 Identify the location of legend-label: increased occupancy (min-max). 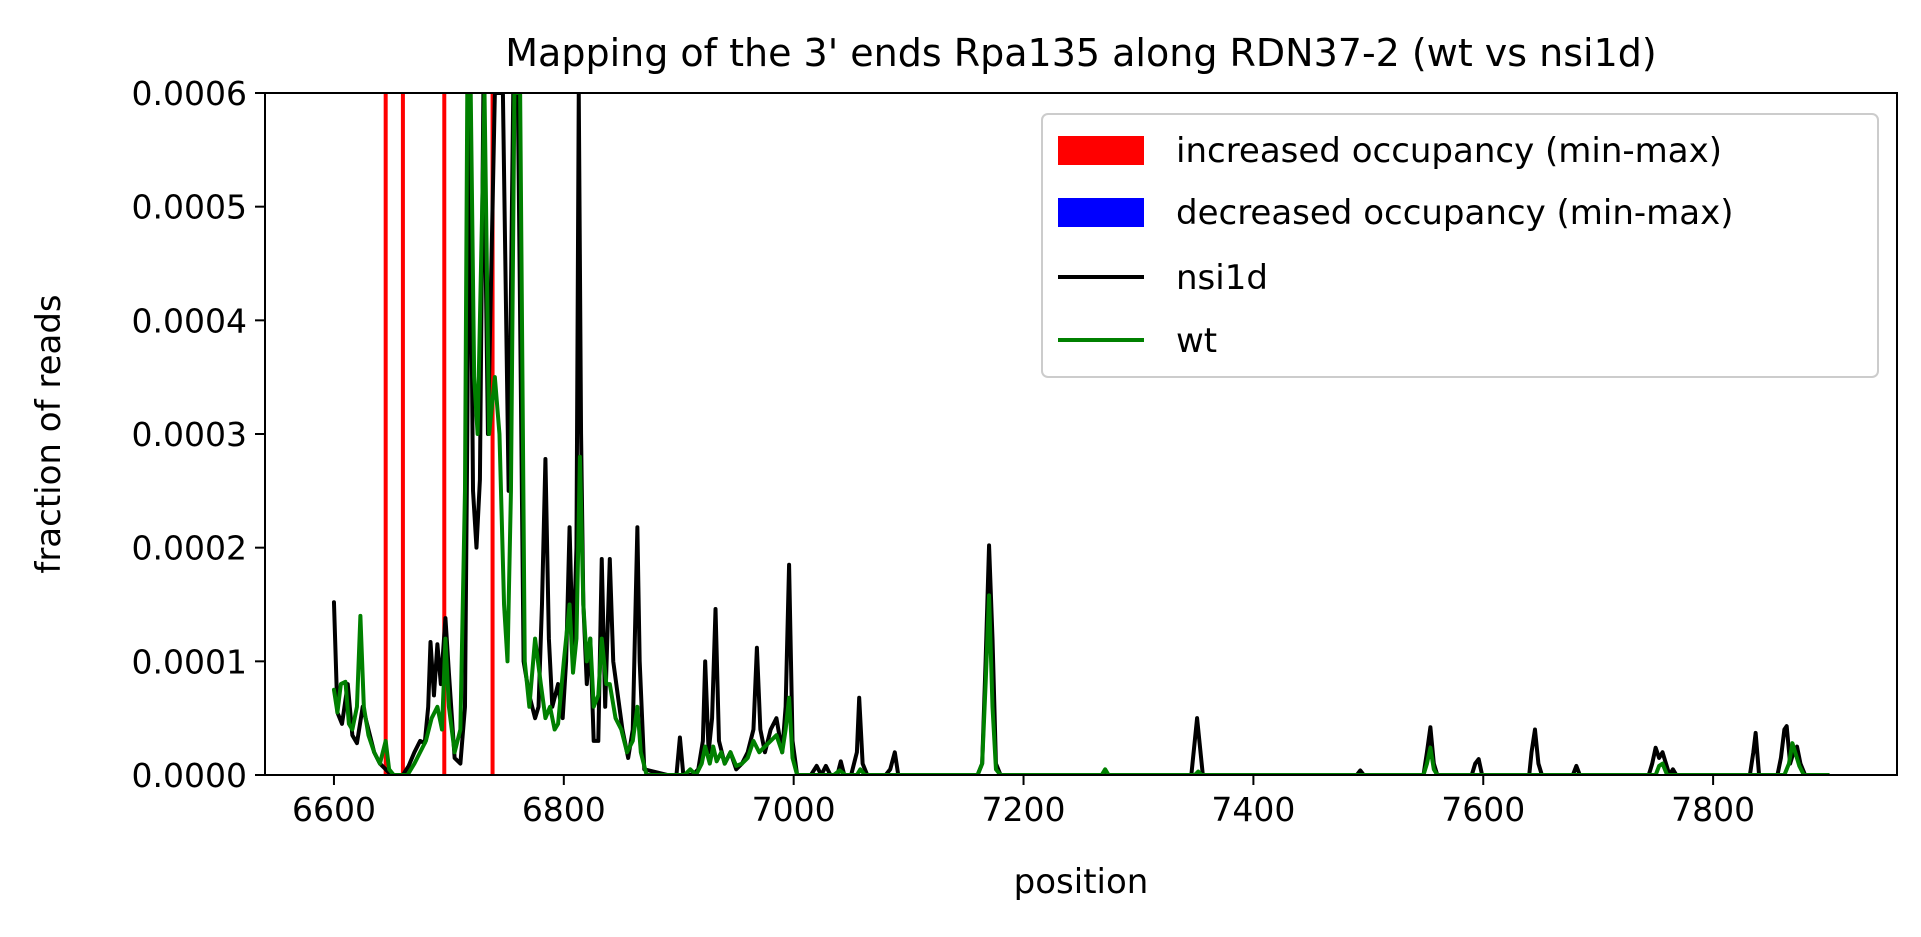
(1449, 151).